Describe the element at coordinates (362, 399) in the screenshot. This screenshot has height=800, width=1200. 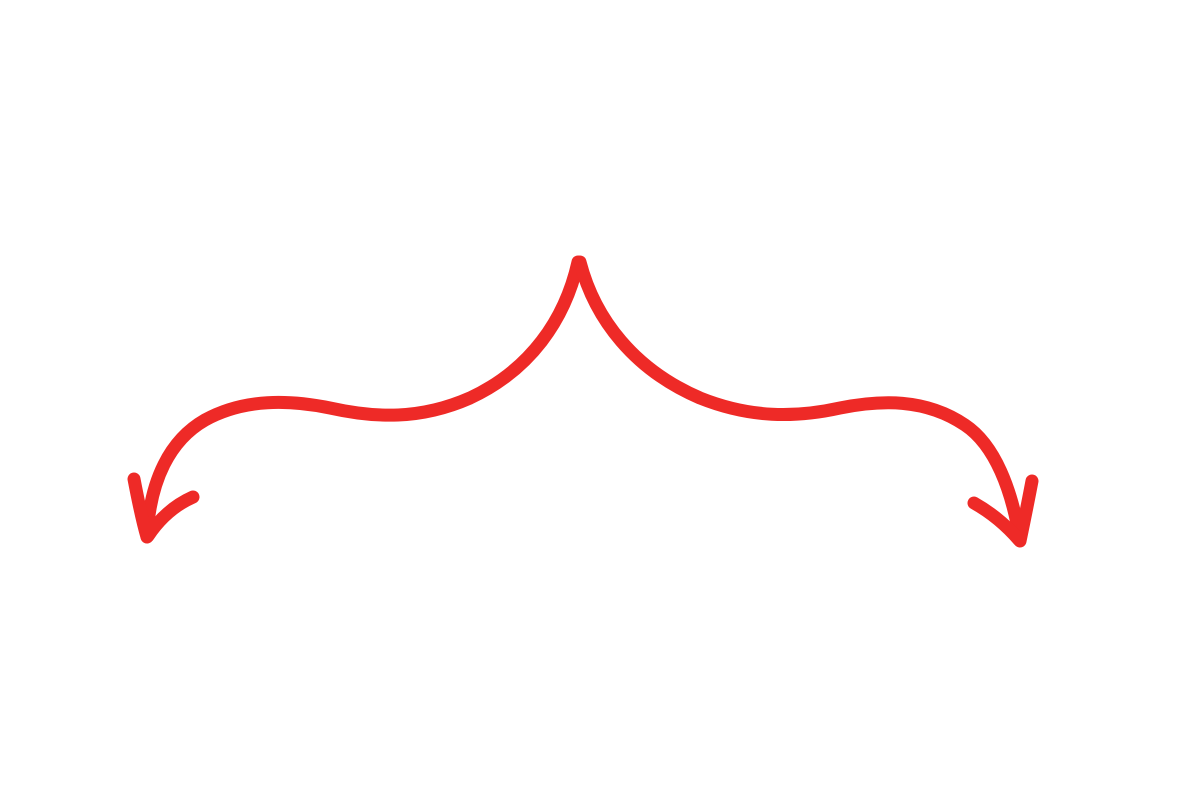
I see `left-arrow-shaft` at that location.